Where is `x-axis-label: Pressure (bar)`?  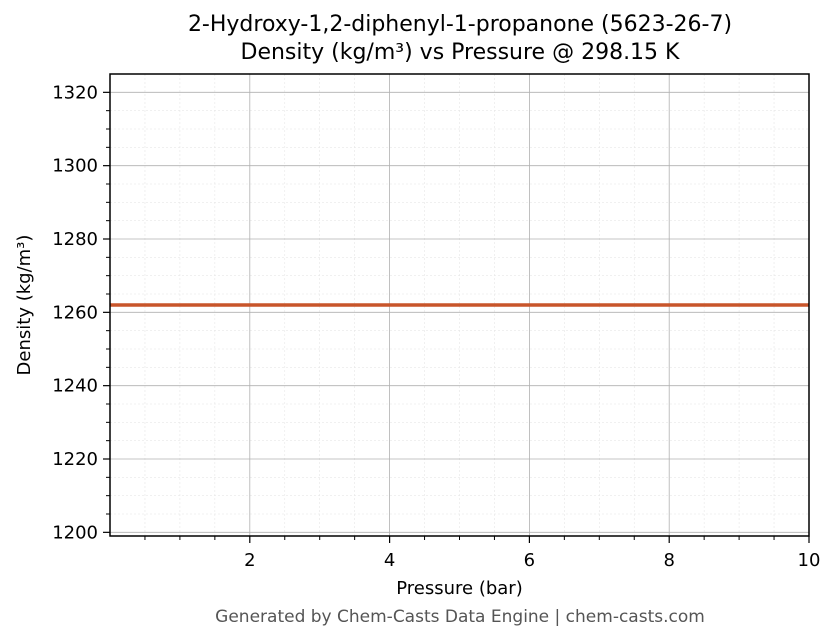 x-axis-label: Pressure (bar) is located at coordinates (459, 588).